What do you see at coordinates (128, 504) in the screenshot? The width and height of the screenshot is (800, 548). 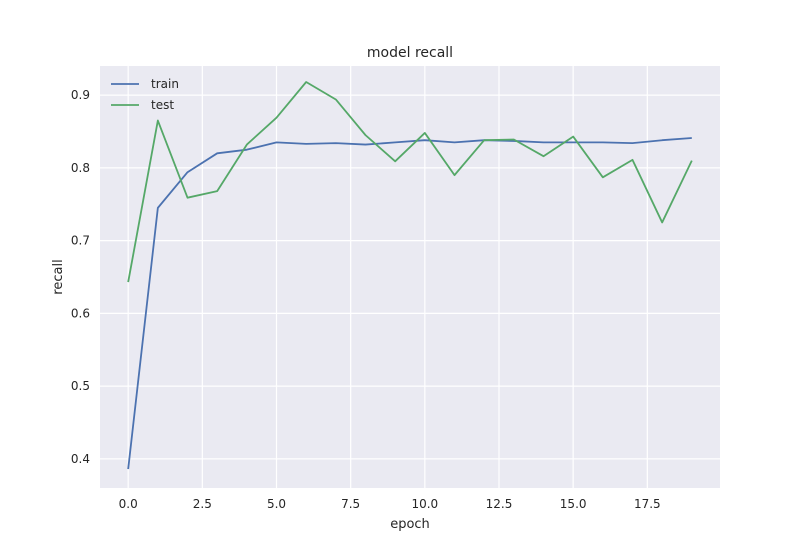 I see `x-tick-label: 0.0` at bounding box center [128, 504].